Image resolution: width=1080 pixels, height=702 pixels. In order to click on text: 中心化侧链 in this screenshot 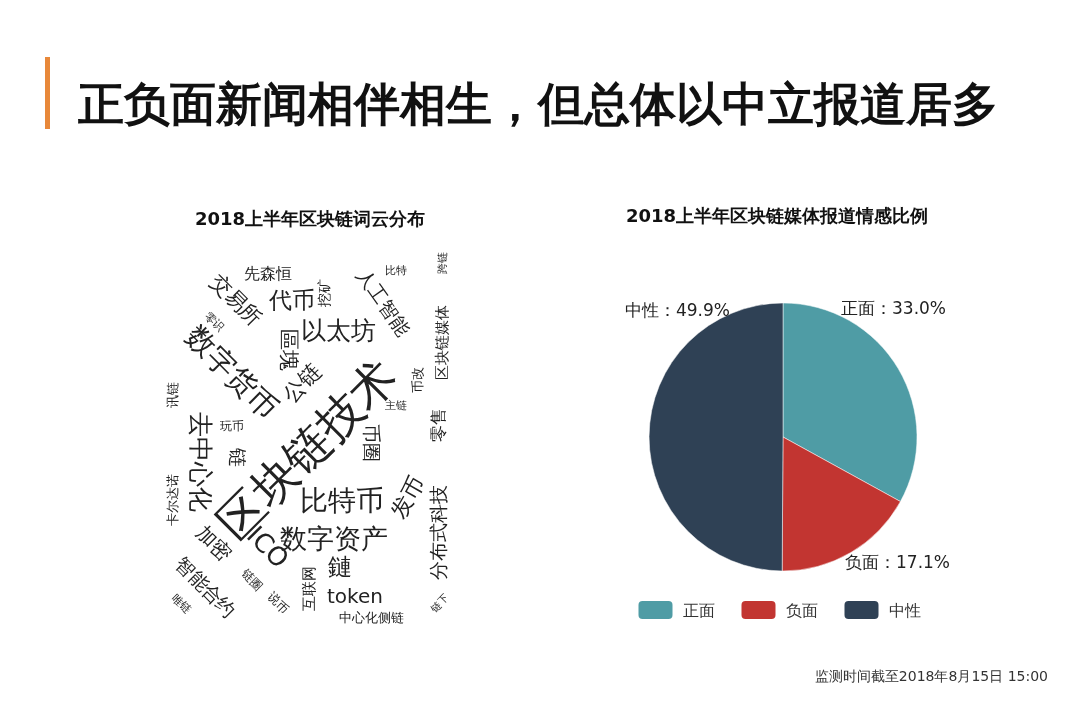, I will do `click(371, 617)`.